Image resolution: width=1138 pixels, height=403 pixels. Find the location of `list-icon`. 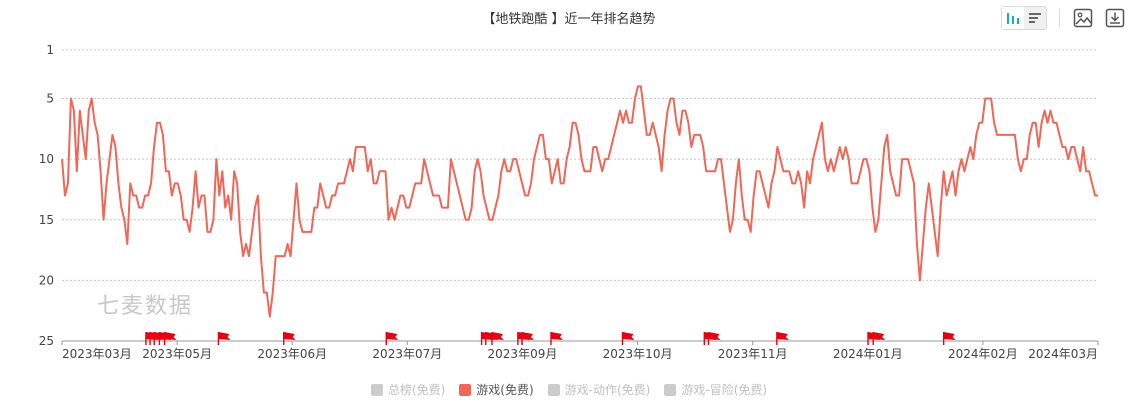

list-icon is located at coordinates (1035, 18).